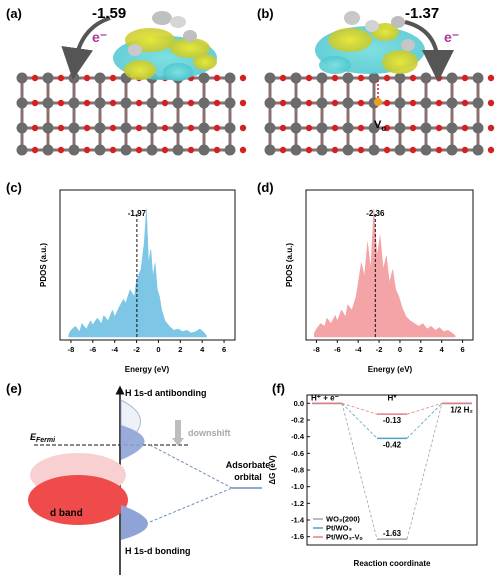 Image resolution: width=495 pixels, height=578 pixels. I want to click on x-tick-label-c: -8, so click(71, 349).